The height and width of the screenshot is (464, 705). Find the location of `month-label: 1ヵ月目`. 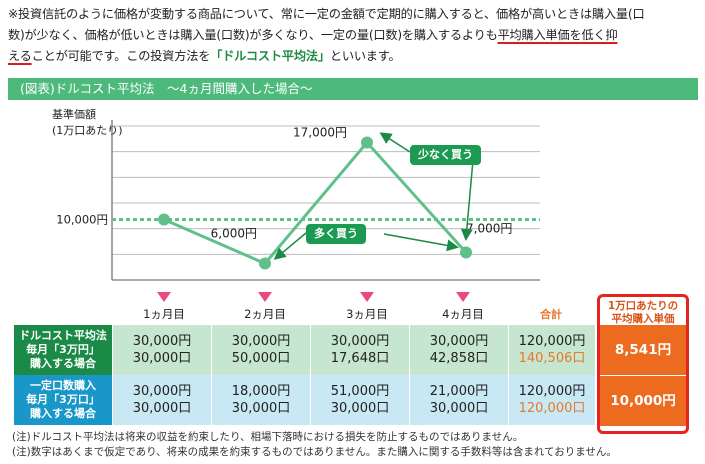

month-label: 1ヵ月目 is located at coordinates (164, 314).